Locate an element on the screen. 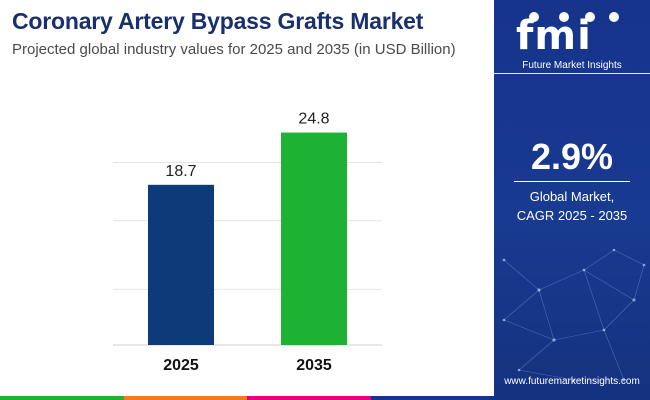  bottom-bar-segment-blue is located at coordinates (432, 398).